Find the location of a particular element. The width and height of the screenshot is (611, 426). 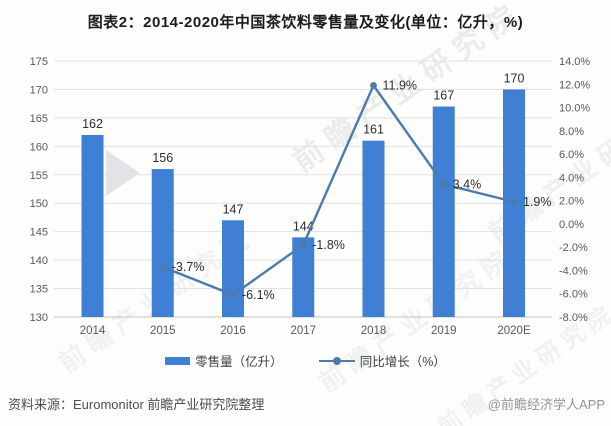

y-axis-tick-right: 0.0% is located at coordinates (571, 225).